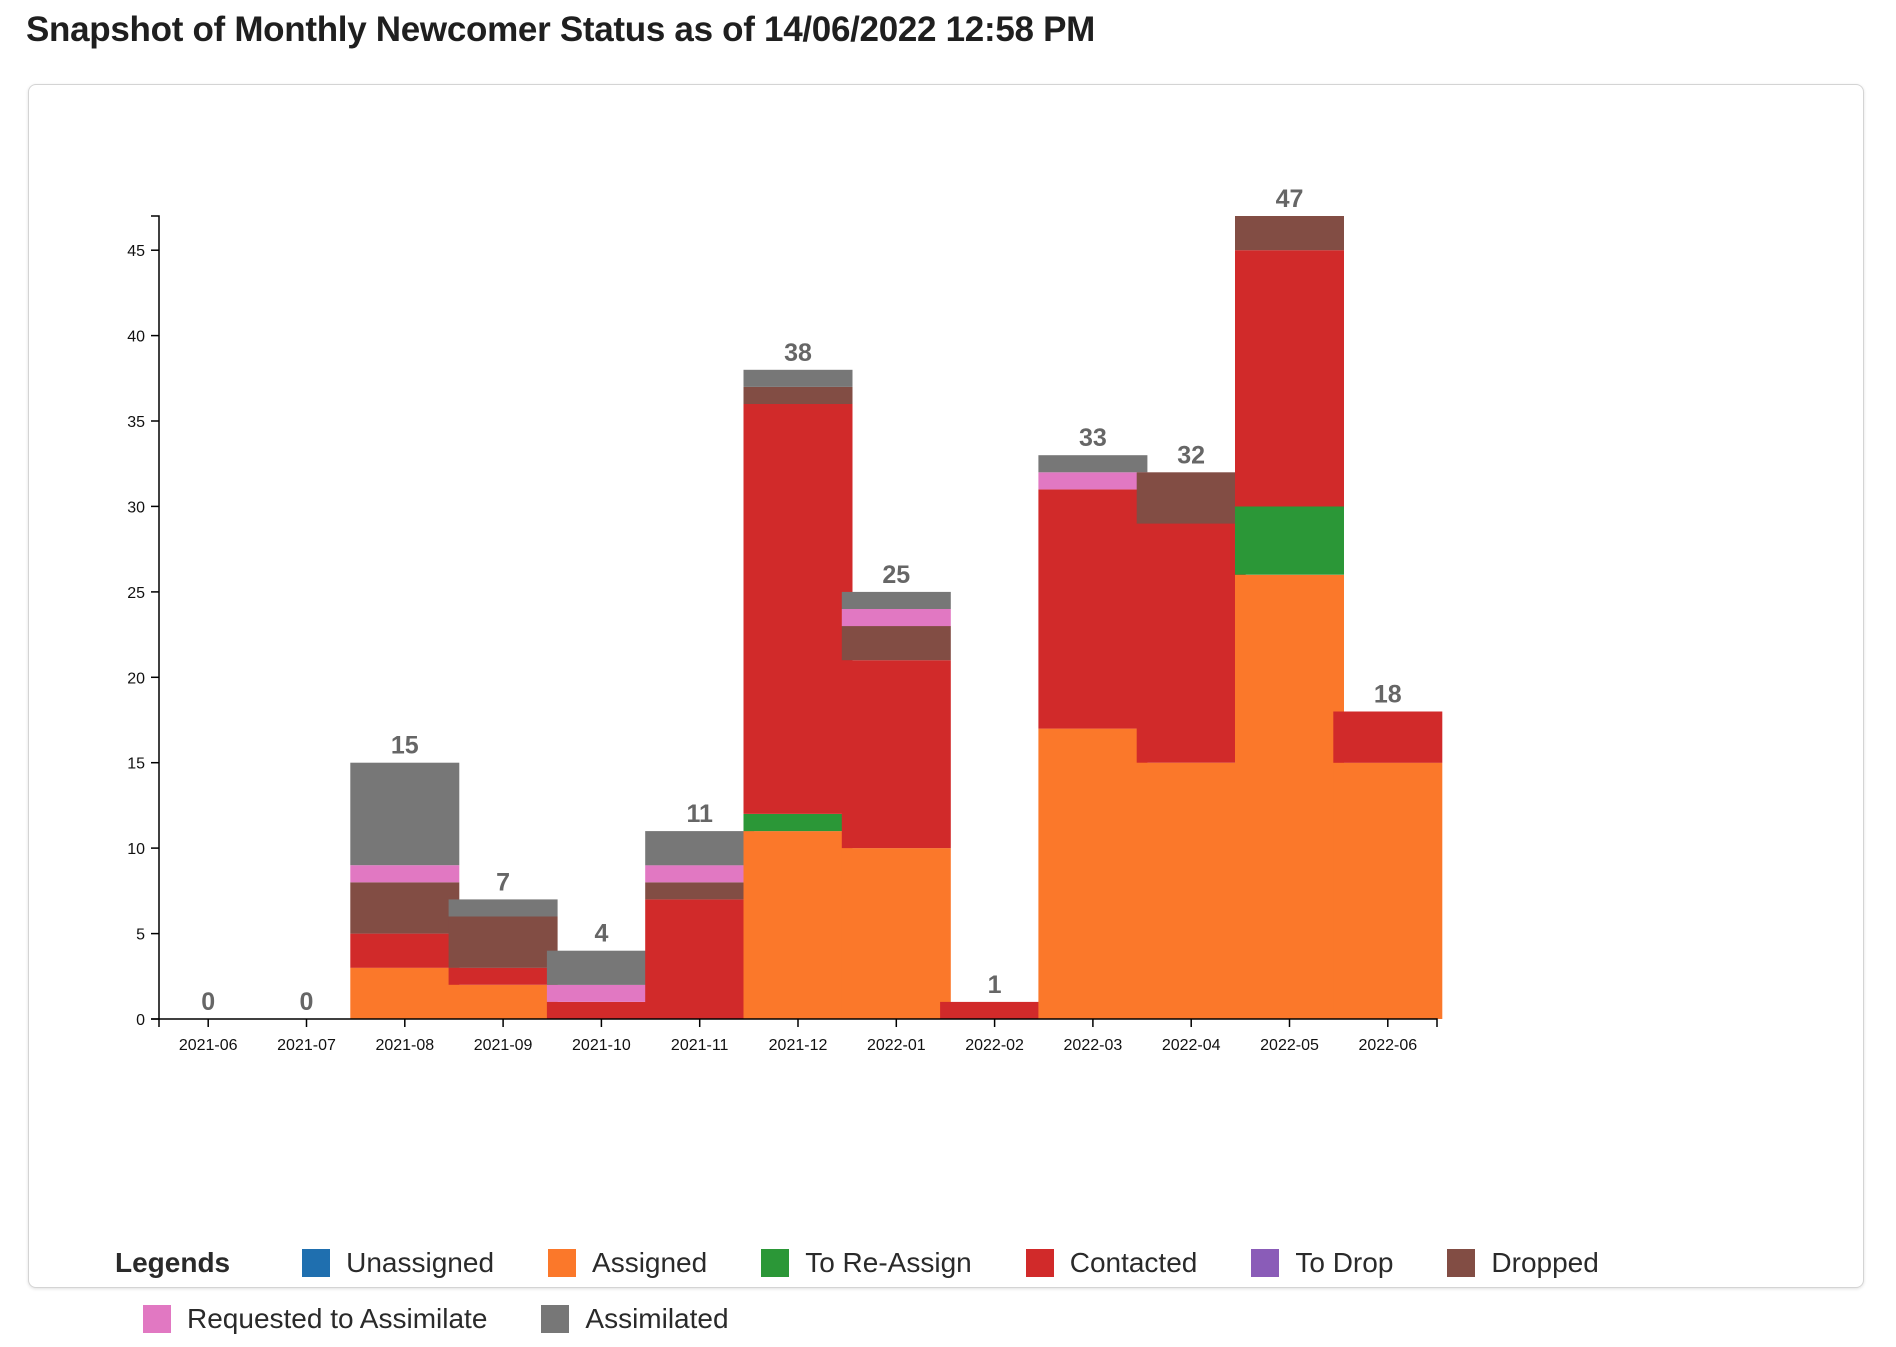 The width and height of the screenshot is (1896, 1347). Describe the element at coordinates (405, 746) in the screenshot. I see `total-label-2021-08: 15` at that location.